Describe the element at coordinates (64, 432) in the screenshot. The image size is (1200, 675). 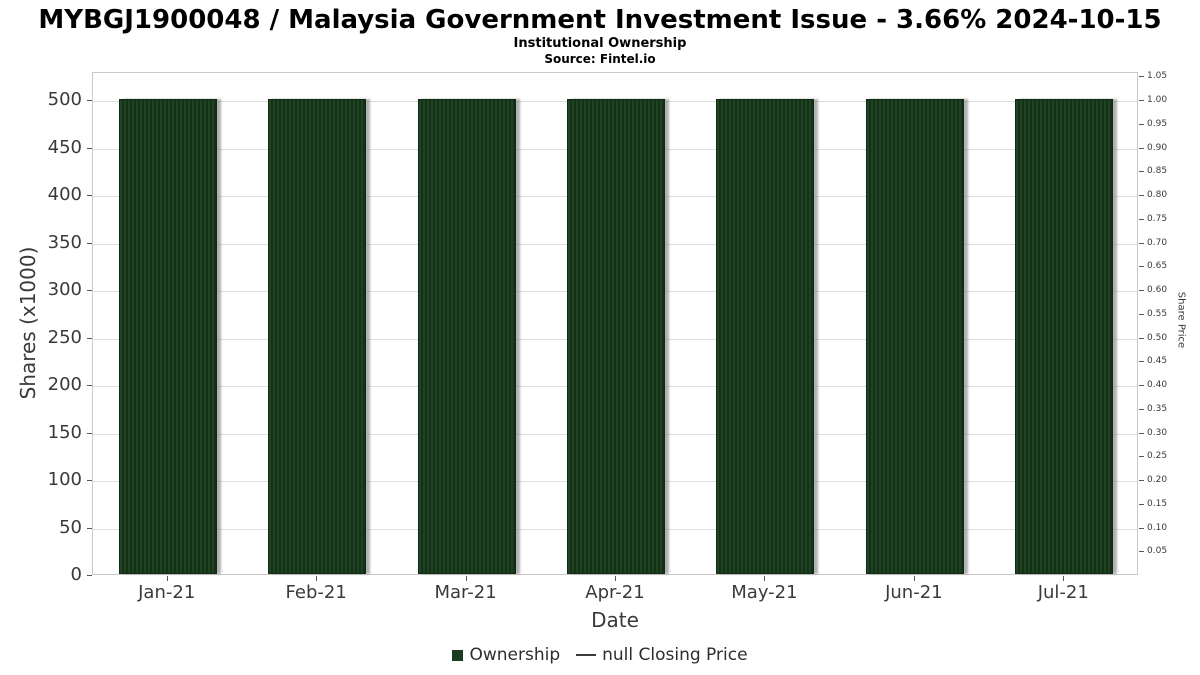
I see `shares-tick-label: 150` at that location.